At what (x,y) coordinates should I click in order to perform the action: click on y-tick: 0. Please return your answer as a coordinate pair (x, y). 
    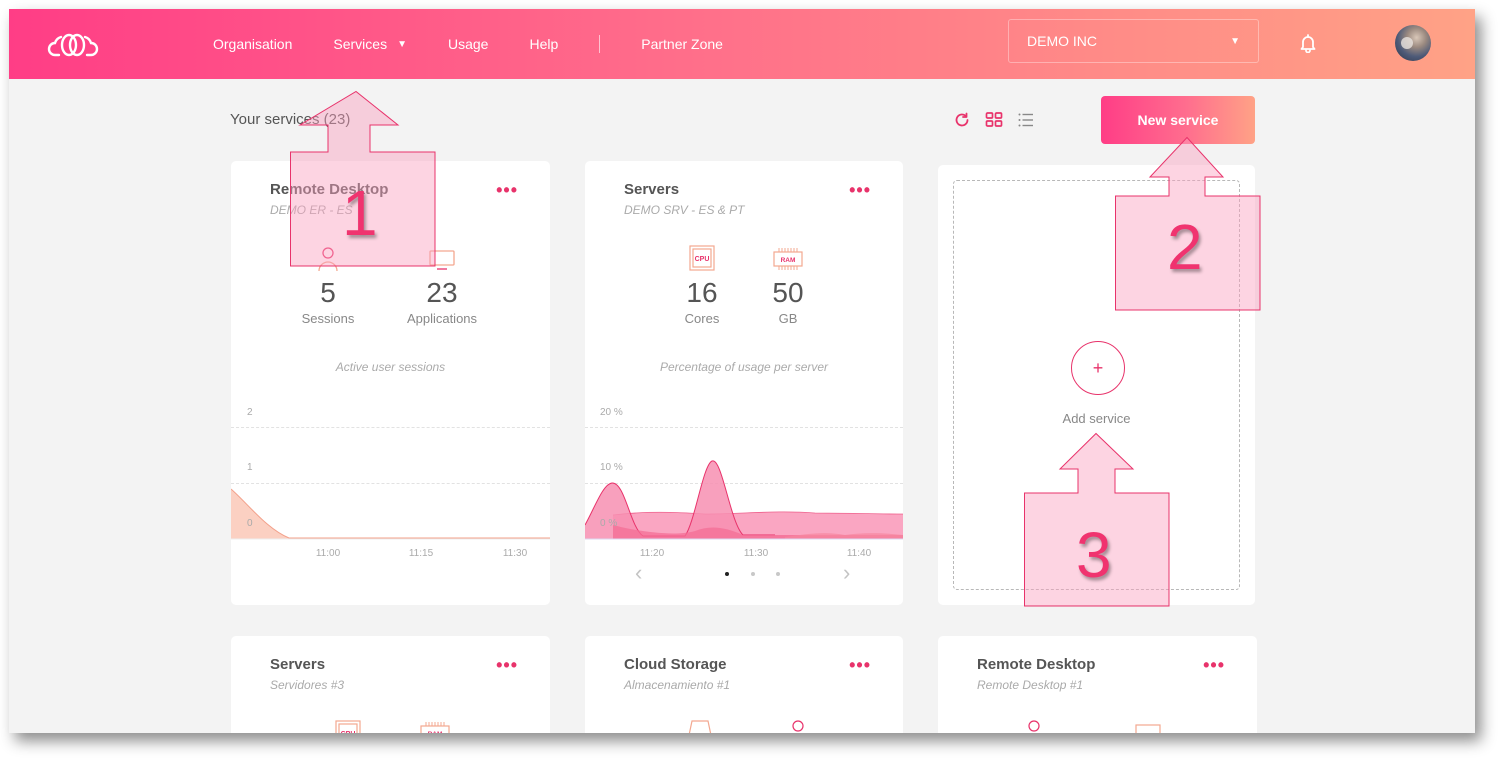
    Looking at the image, I should click on (250, 523).